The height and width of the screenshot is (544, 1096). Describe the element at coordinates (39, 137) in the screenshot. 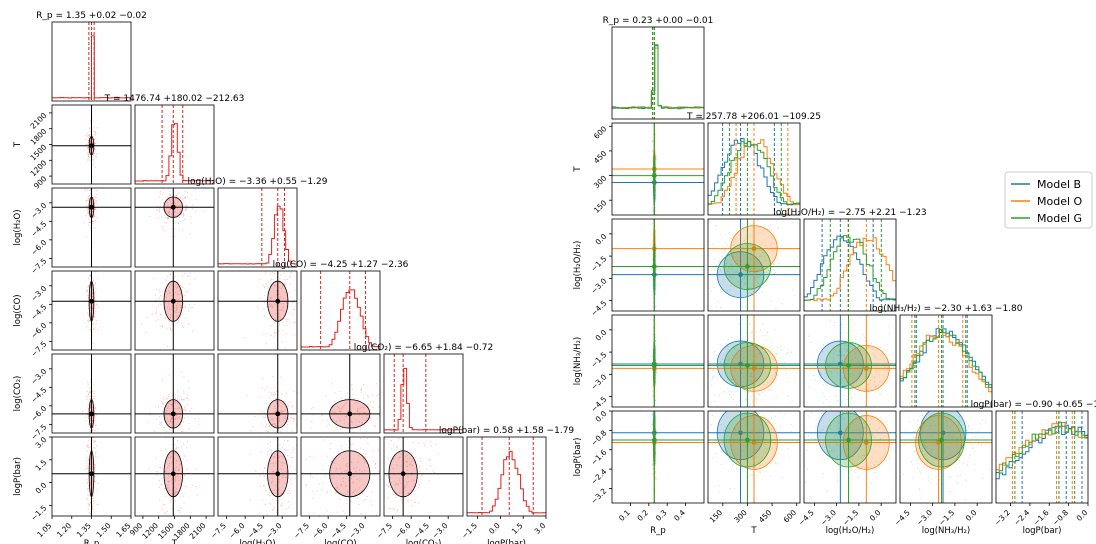

I see `y-tick-label: 1800` at that location.